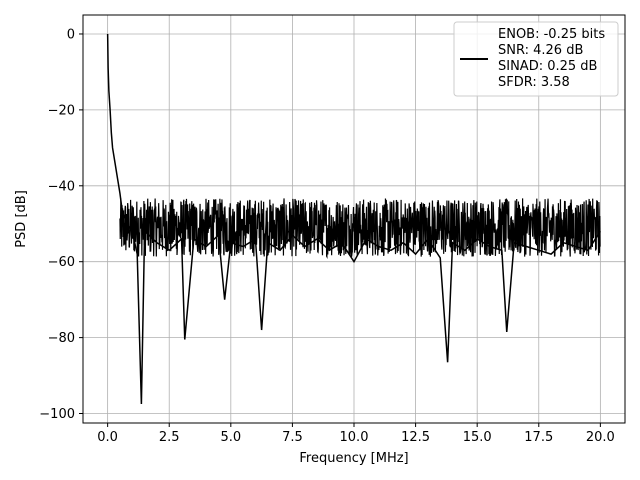 This screenshot has width=640, height=480. I want to click on y-tick-label: −20, so click(61, 110).